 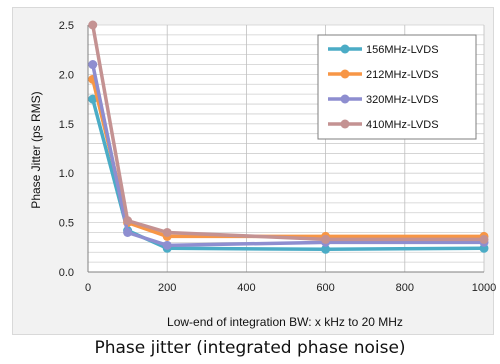 I want to click on legend-label: 212MHz-LVDS, so click(x=402, y=75).